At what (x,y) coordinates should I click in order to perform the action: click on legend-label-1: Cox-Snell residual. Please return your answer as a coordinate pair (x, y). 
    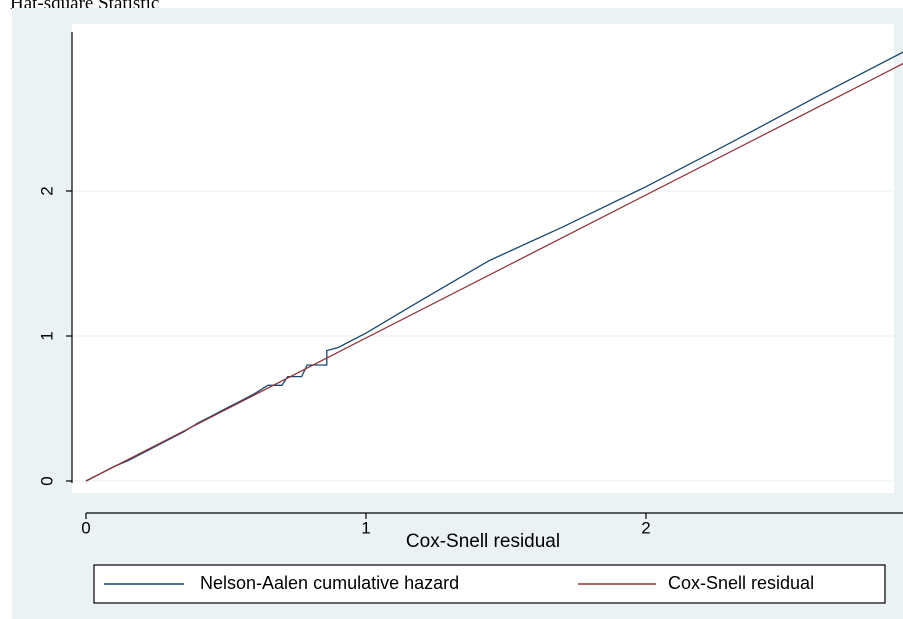
    Looking at the image, I should click on (741, 583).